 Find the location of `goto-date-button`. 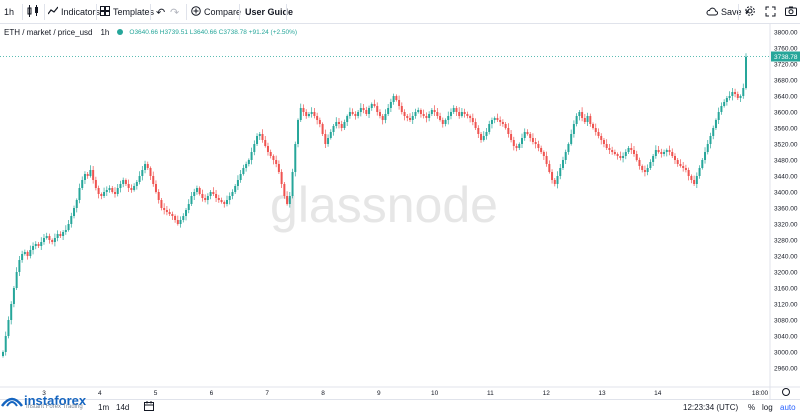

goto-date-button is located at coordinates (149, 406).